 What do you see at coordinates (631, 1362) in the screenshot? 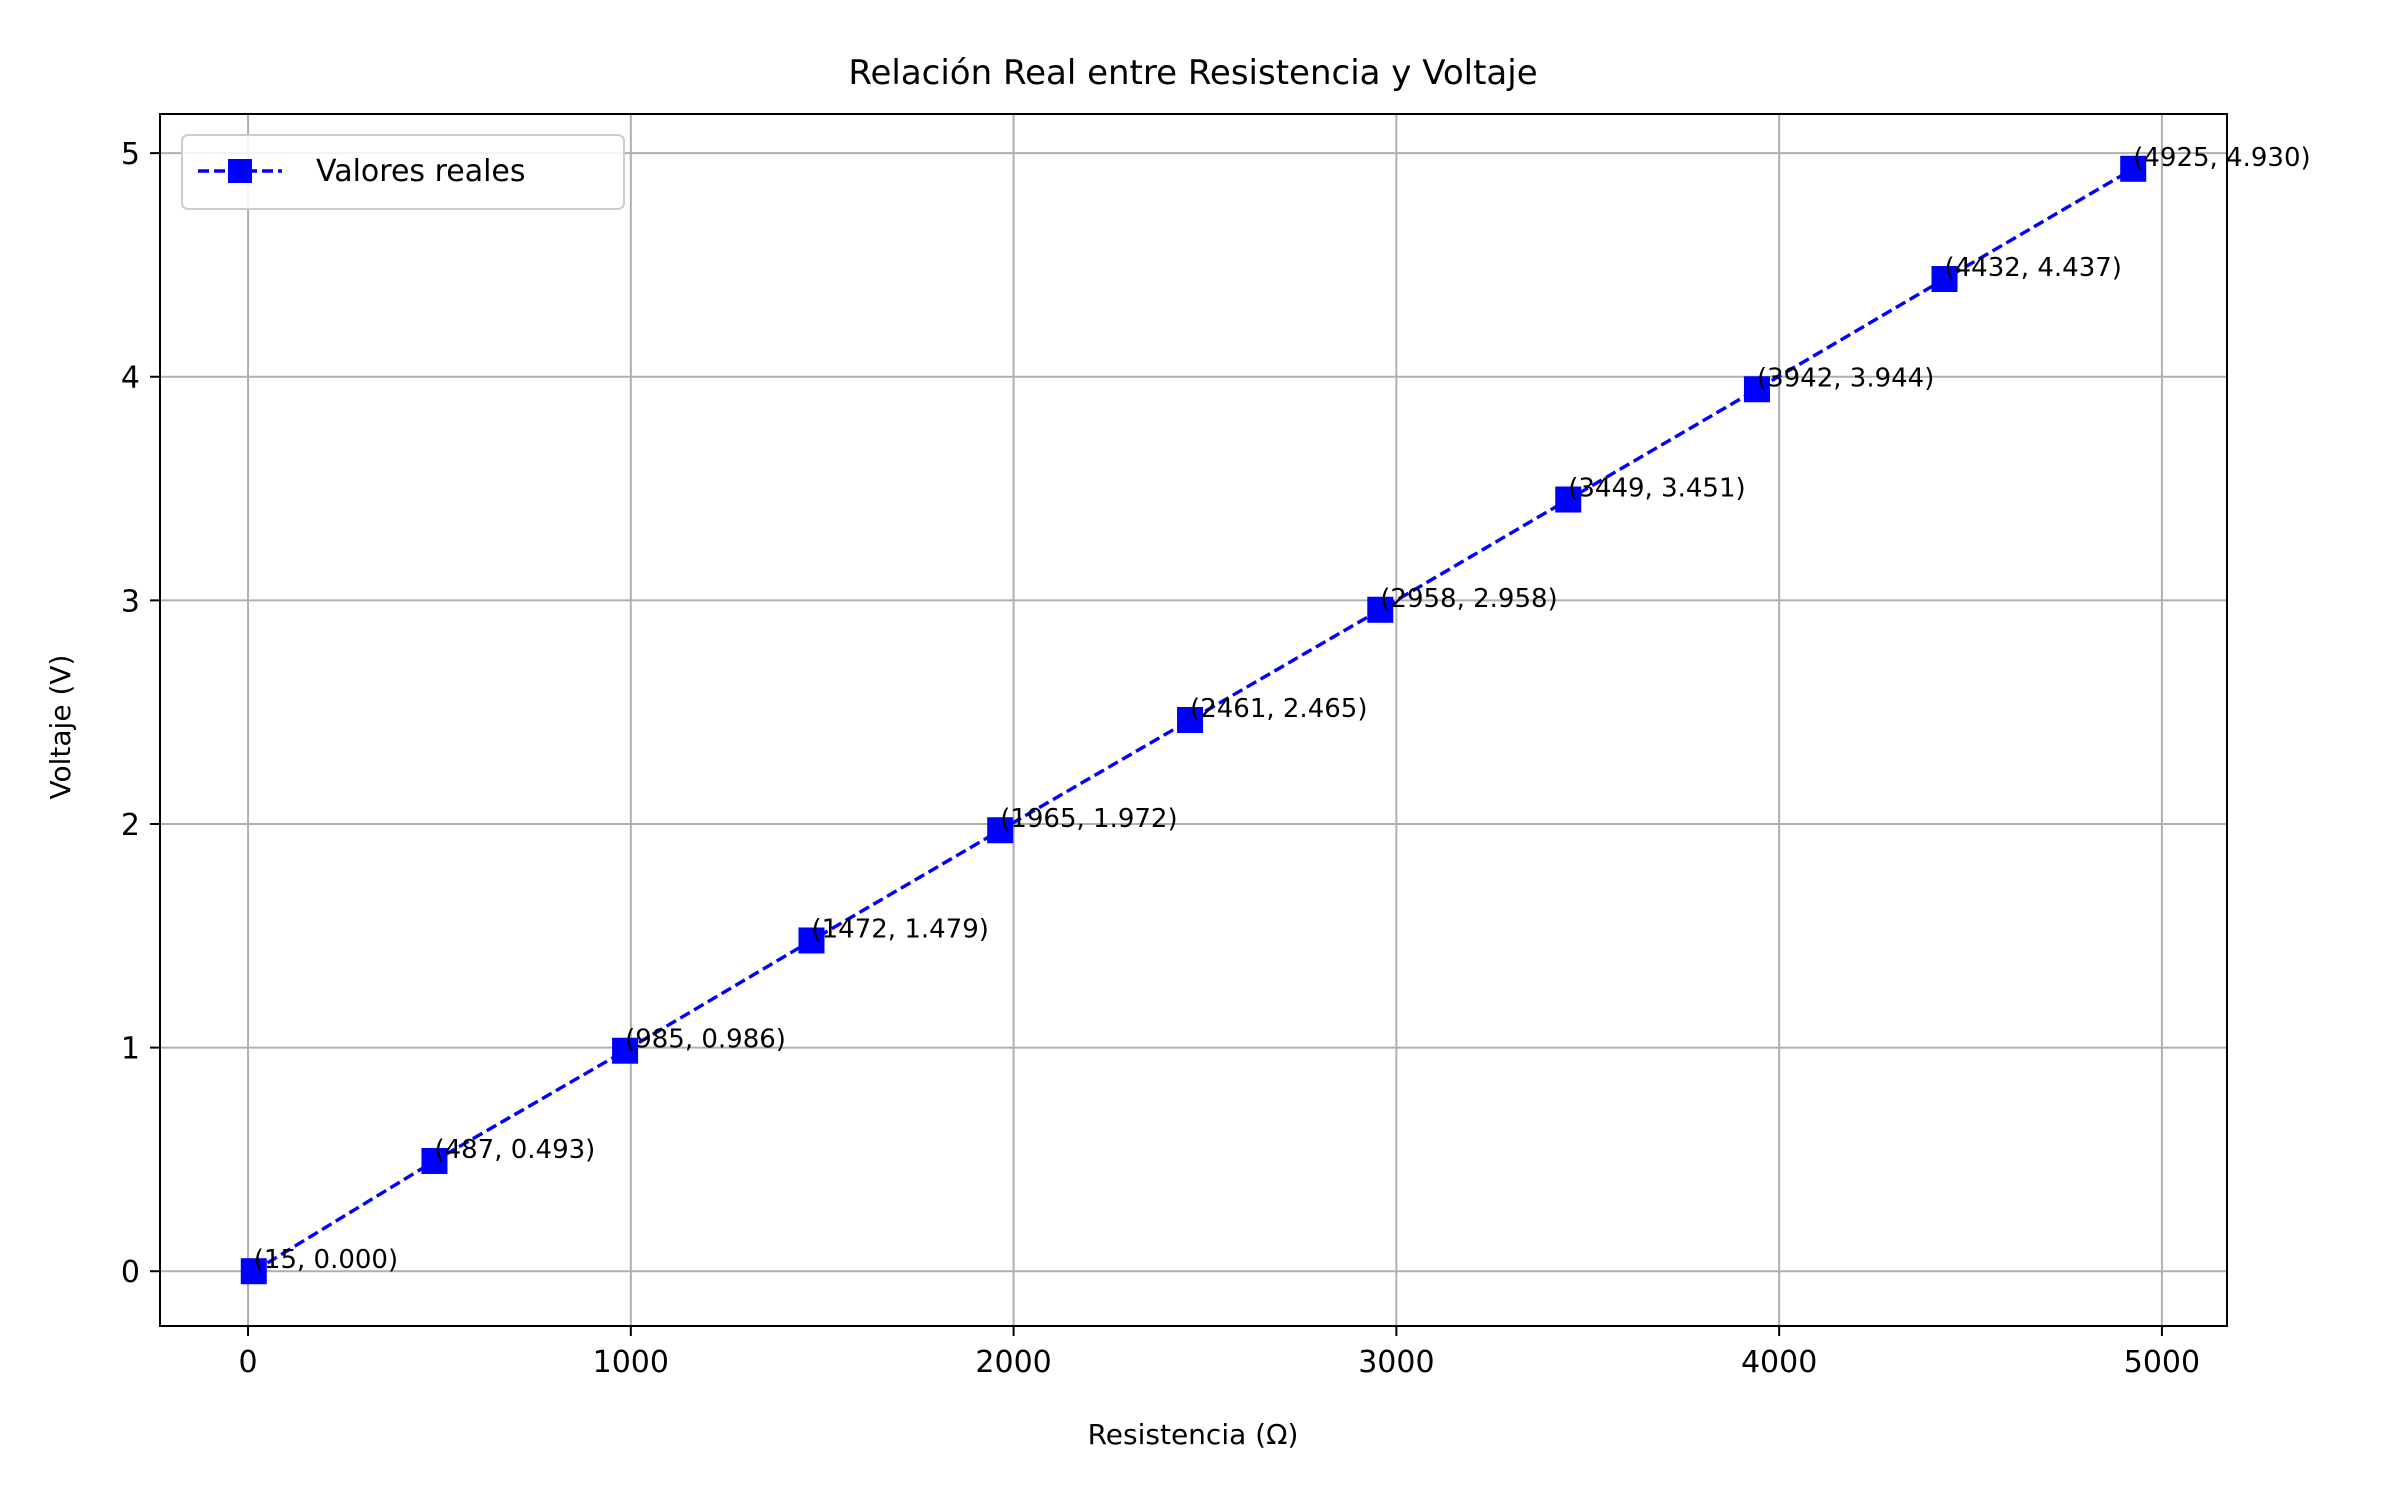
I see `x-tick-label: 1000` at bounding box center [631, 1362].